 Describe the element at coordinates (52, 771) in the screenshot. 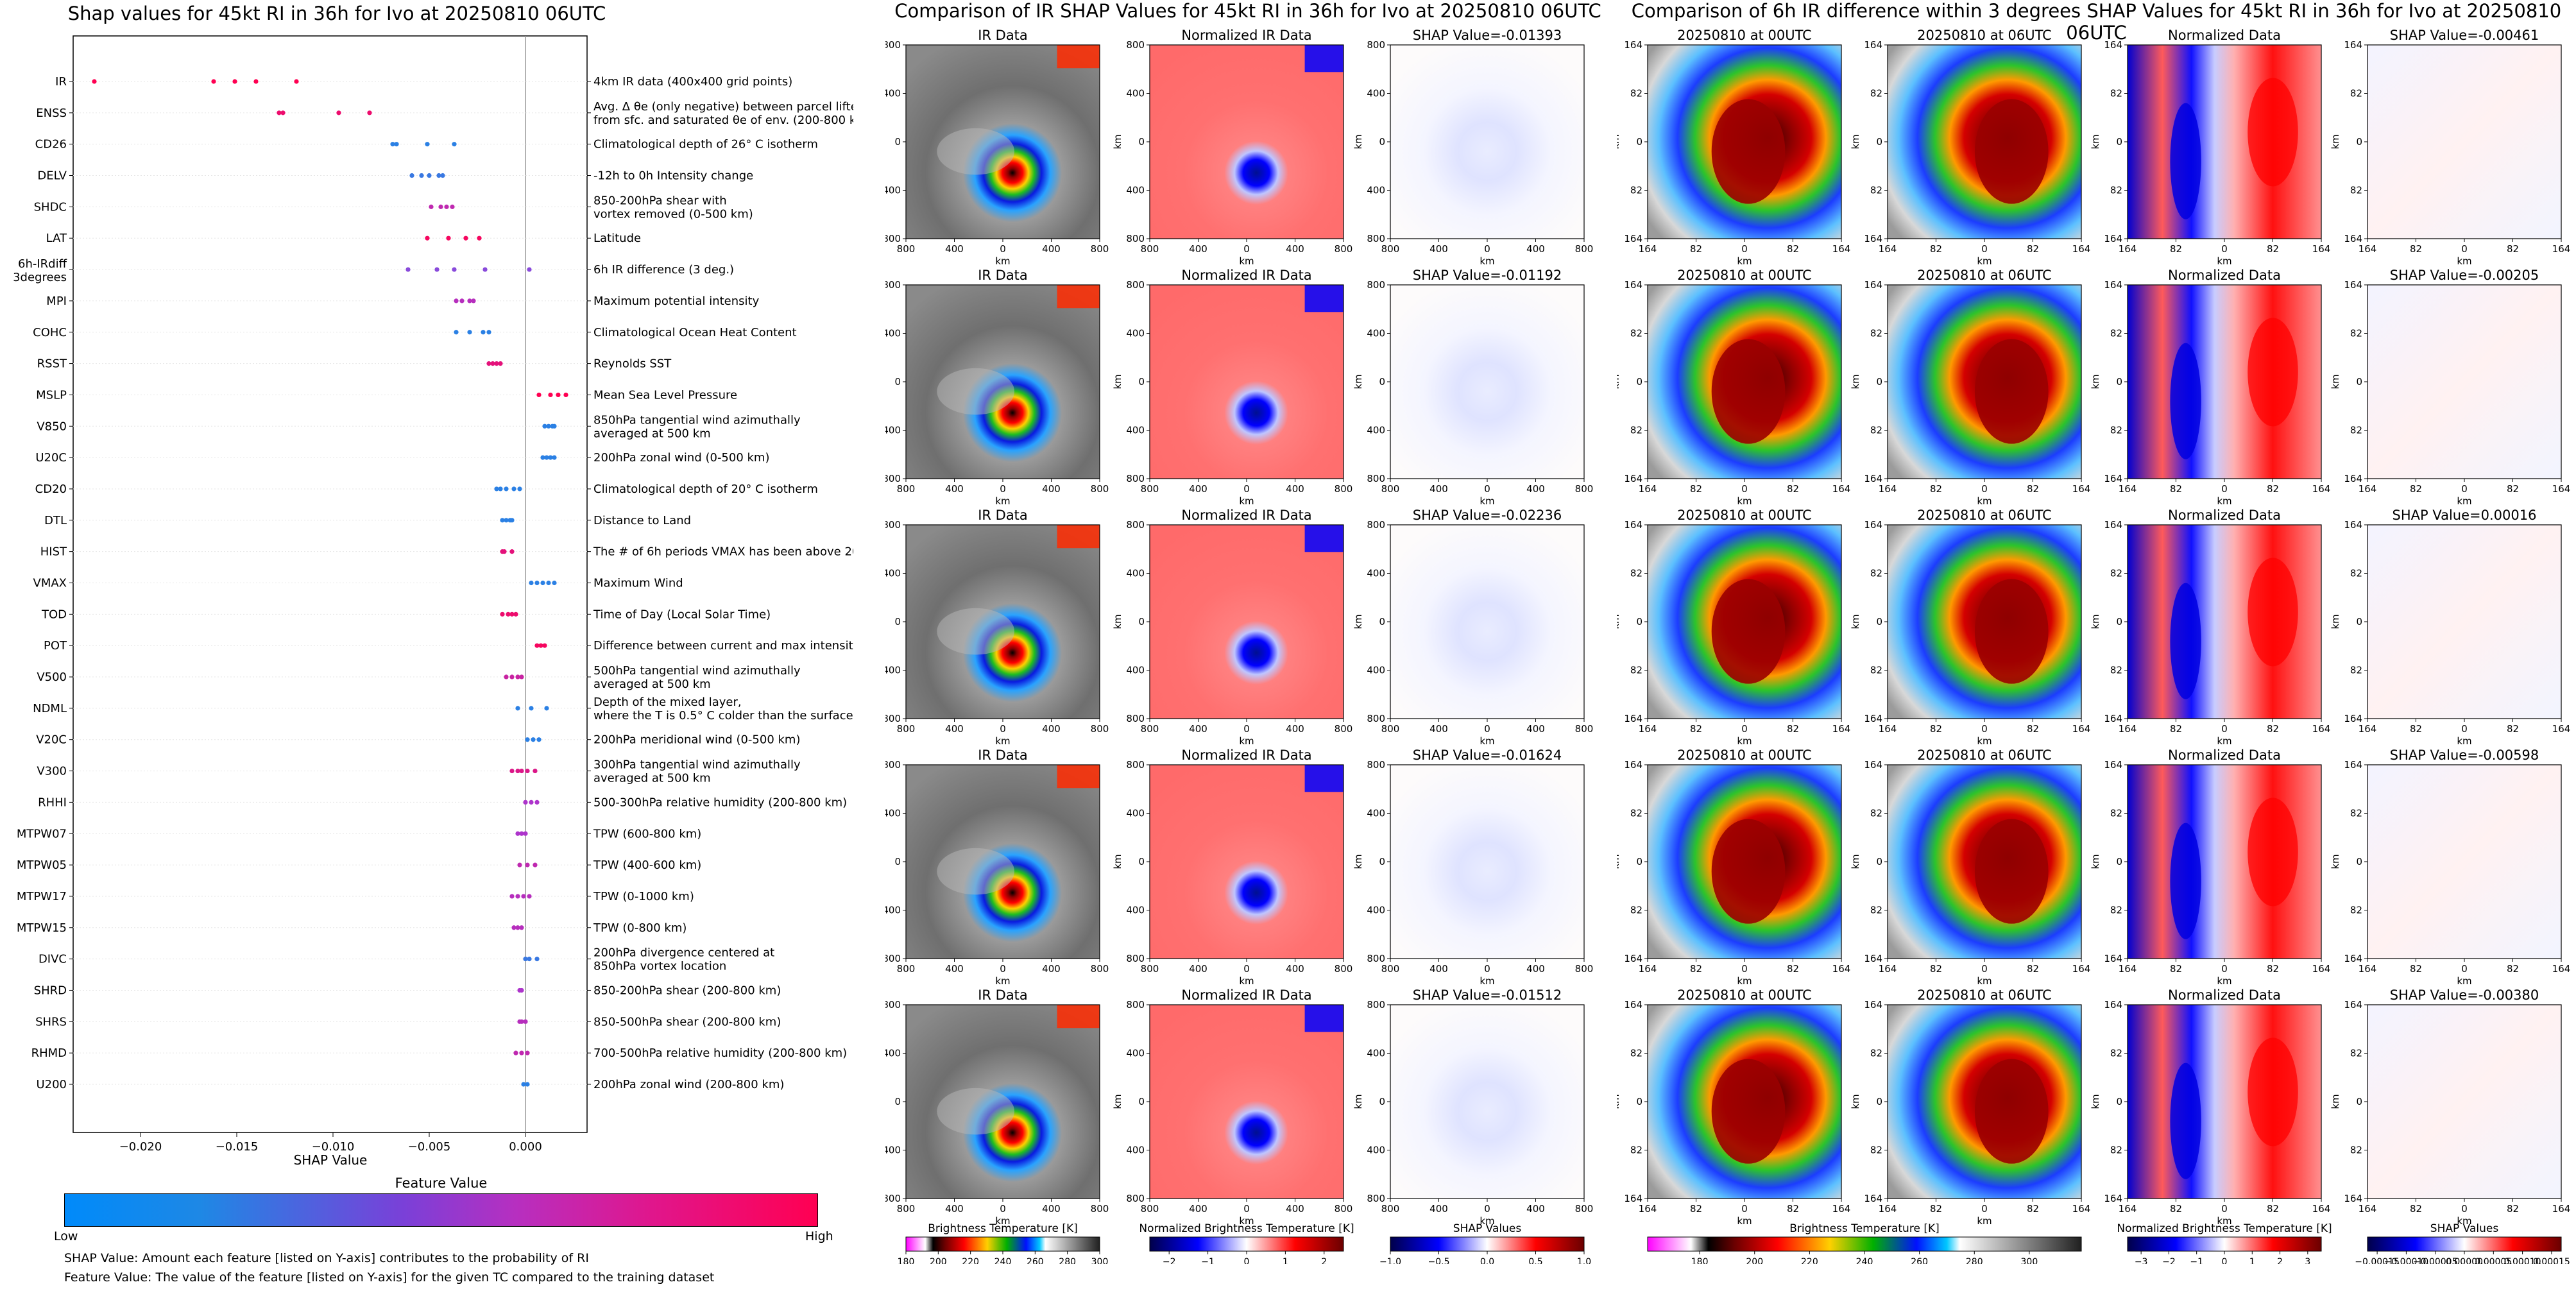

I see `feature-label: V300` at that location.